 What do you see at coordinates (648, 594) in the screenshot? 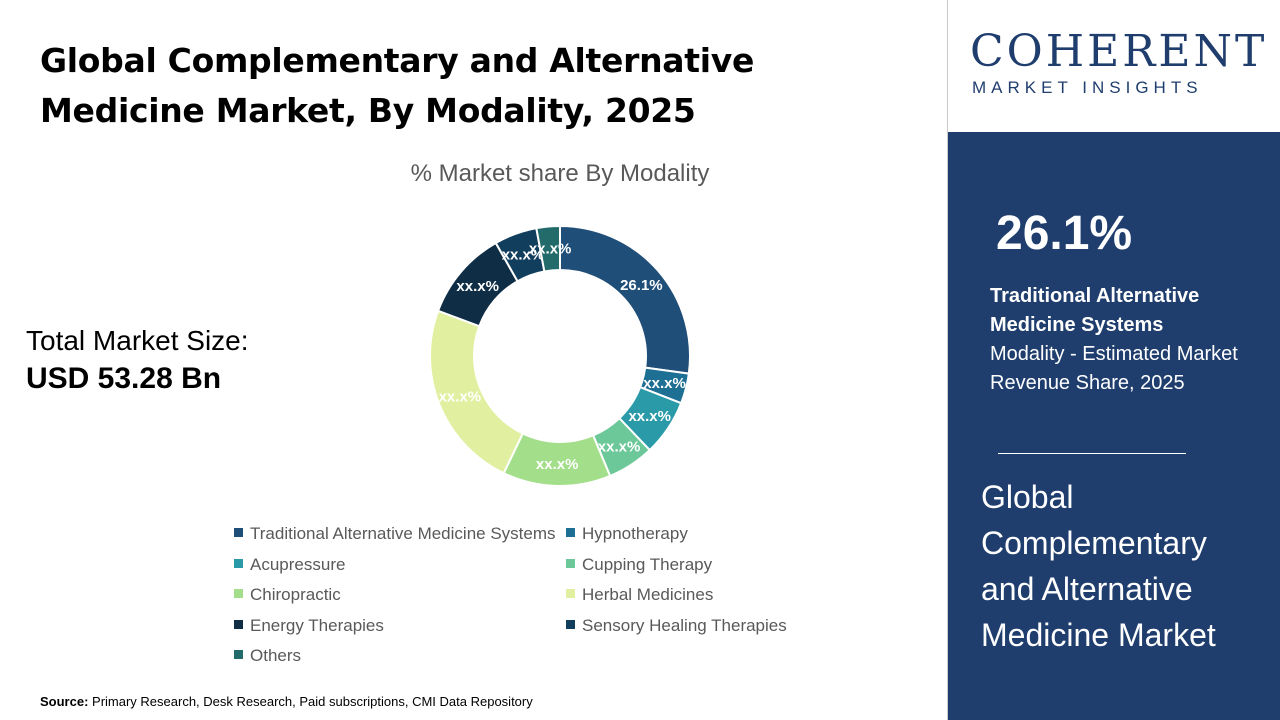
I see `legend-label-5: Herbal Medicines` at bounding box center [648, 594].